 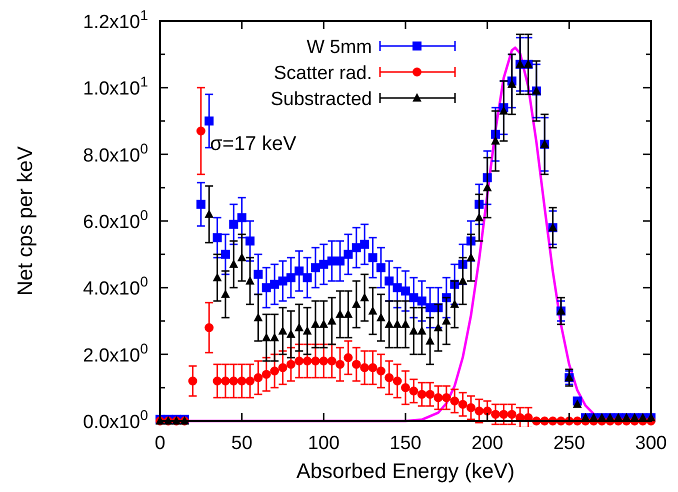 What do you see at coordinates (241, 443) in the screenshot?
I see `x-tick-label: 50` at bounding box center [241, 443].